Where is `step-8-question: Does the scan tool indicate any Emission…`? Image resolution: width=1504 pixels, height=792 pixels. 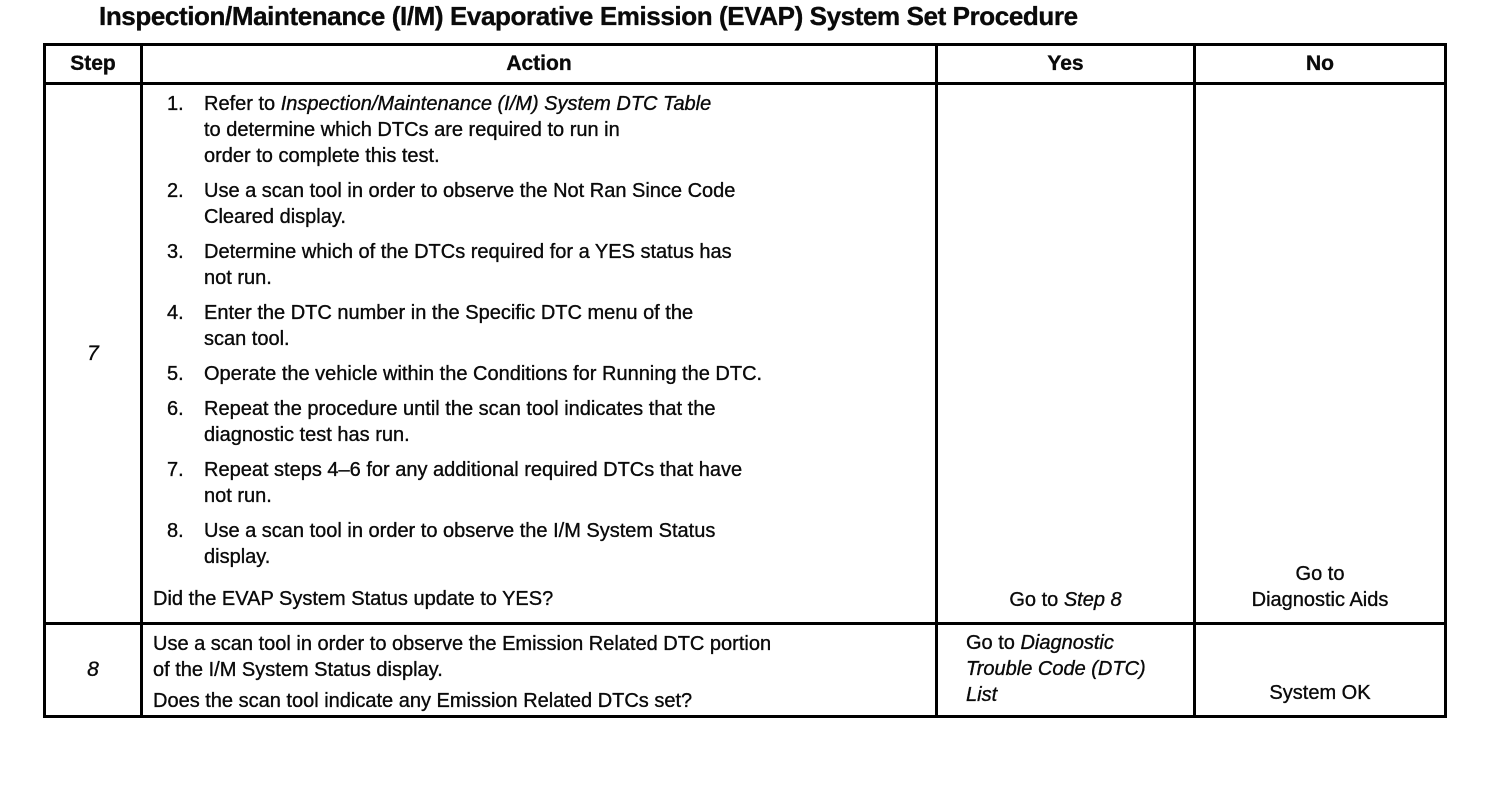
step-8-question: Does the scan tool indicate any Emission… is located at coordinates (423, 701).